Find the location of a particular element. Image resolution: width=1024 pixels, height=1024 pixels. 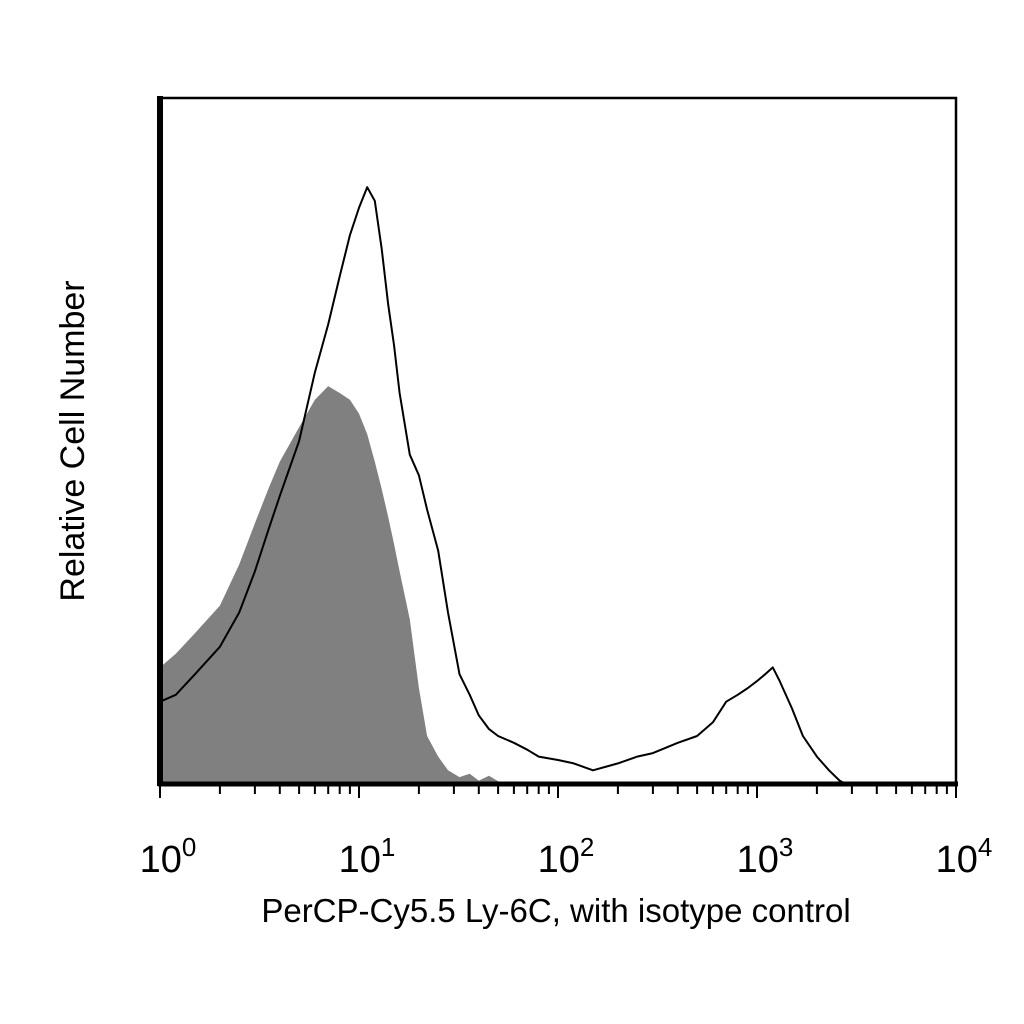

x-tick-label: 10⁴ is located at coordinates (964, 856).